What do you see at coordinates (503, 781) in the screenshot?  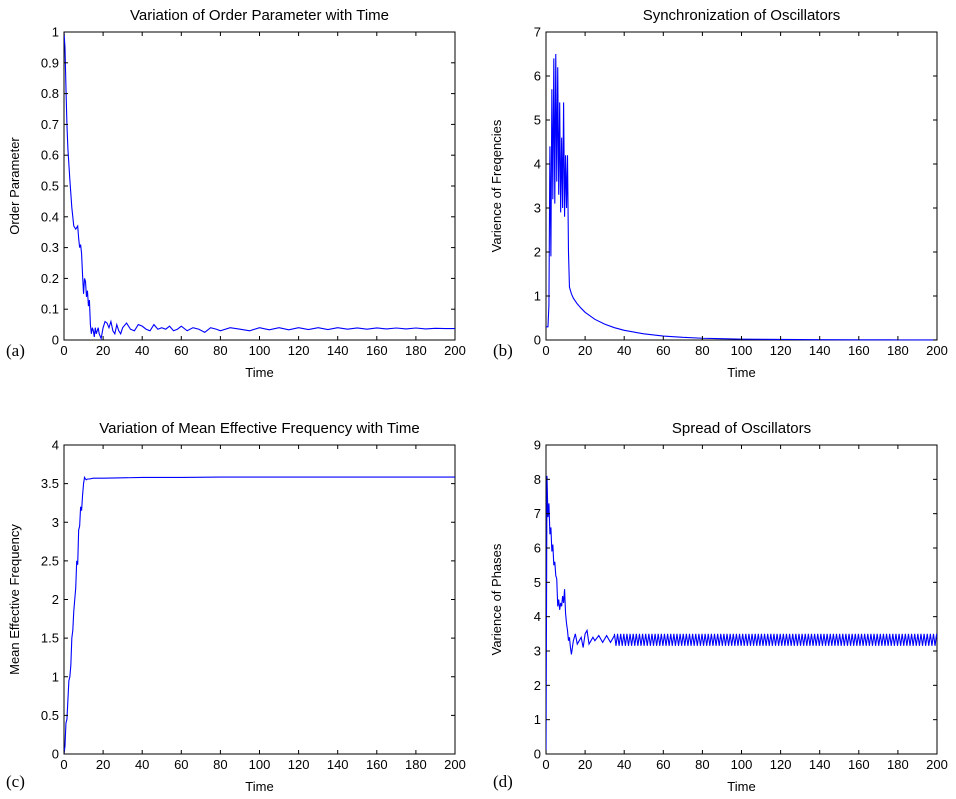 I see `panel-label: (d)` at bounding box center [503, 781].